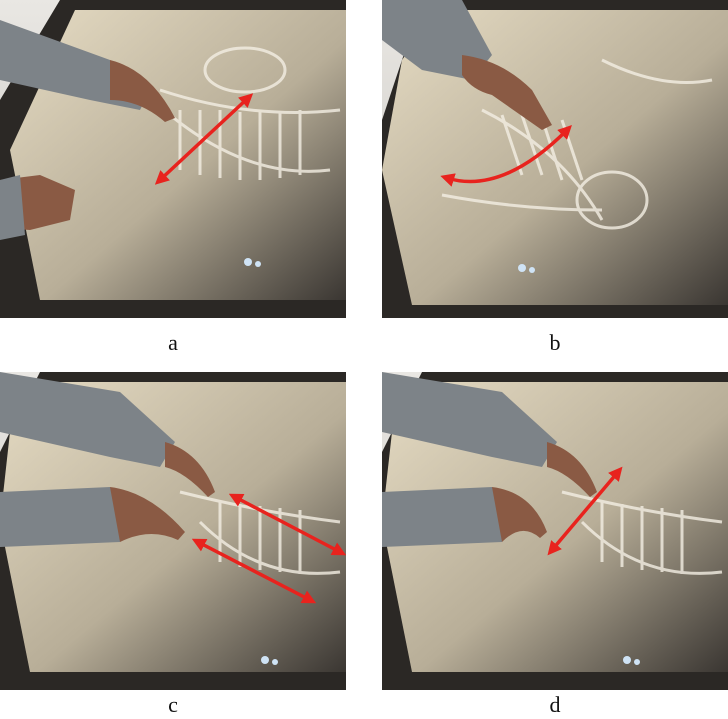 This screenshot has height=719, width=728. Describe the element at coordinates (555, 342) in the screenshot. I see `caption-b: b` at that location.